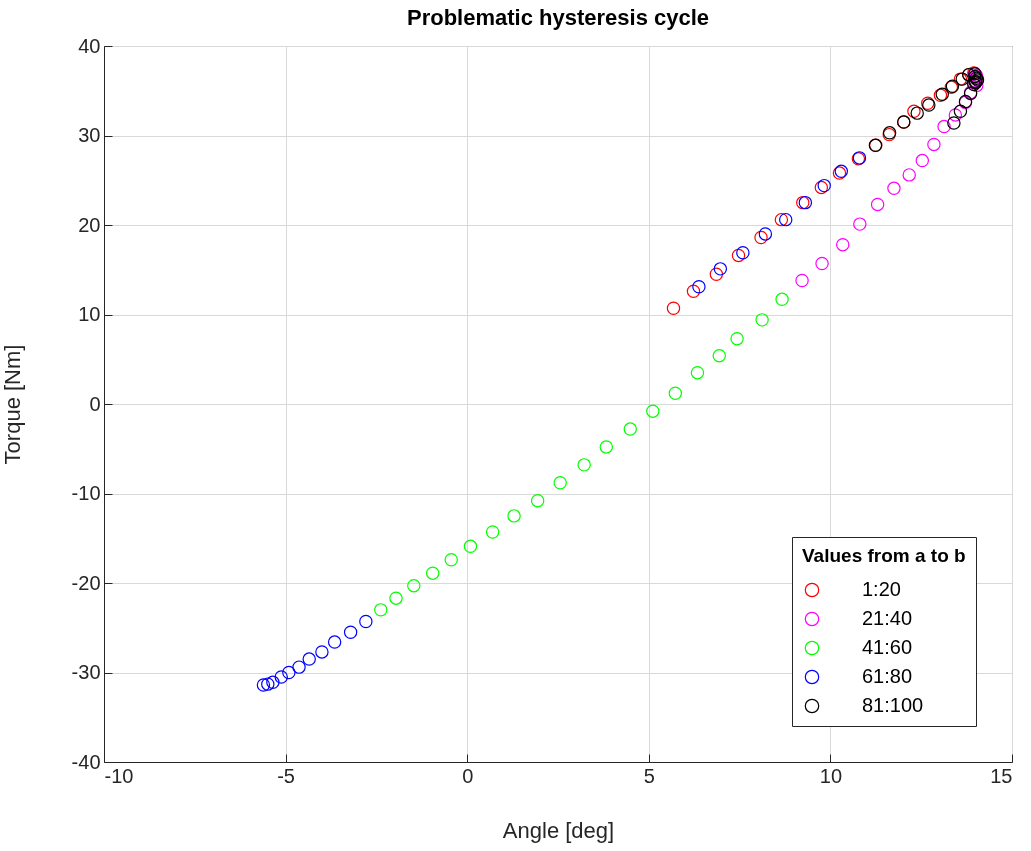 This screenshot has width=1031, height=851. What do you see at coordinates (86, 582) in the screenshot?
I see `y-tick-label: -20` at bounding box center [86, 582].